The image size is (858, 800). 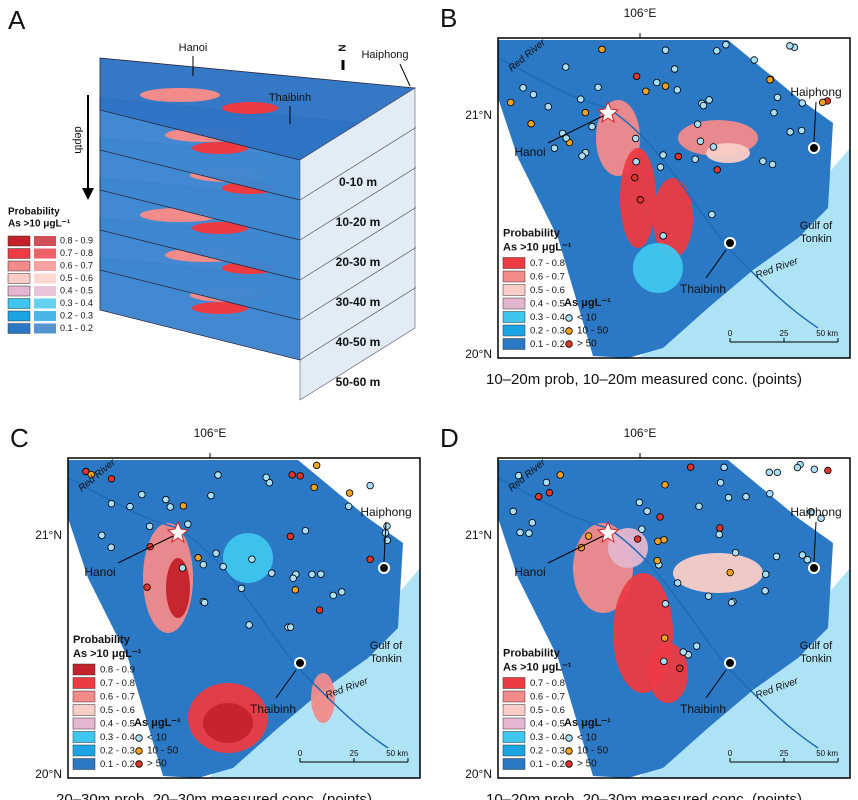 What do you see at coordinates (815, 512) in the screenshot?
I see `label: Haiphong` at bounding box center [815, 512].